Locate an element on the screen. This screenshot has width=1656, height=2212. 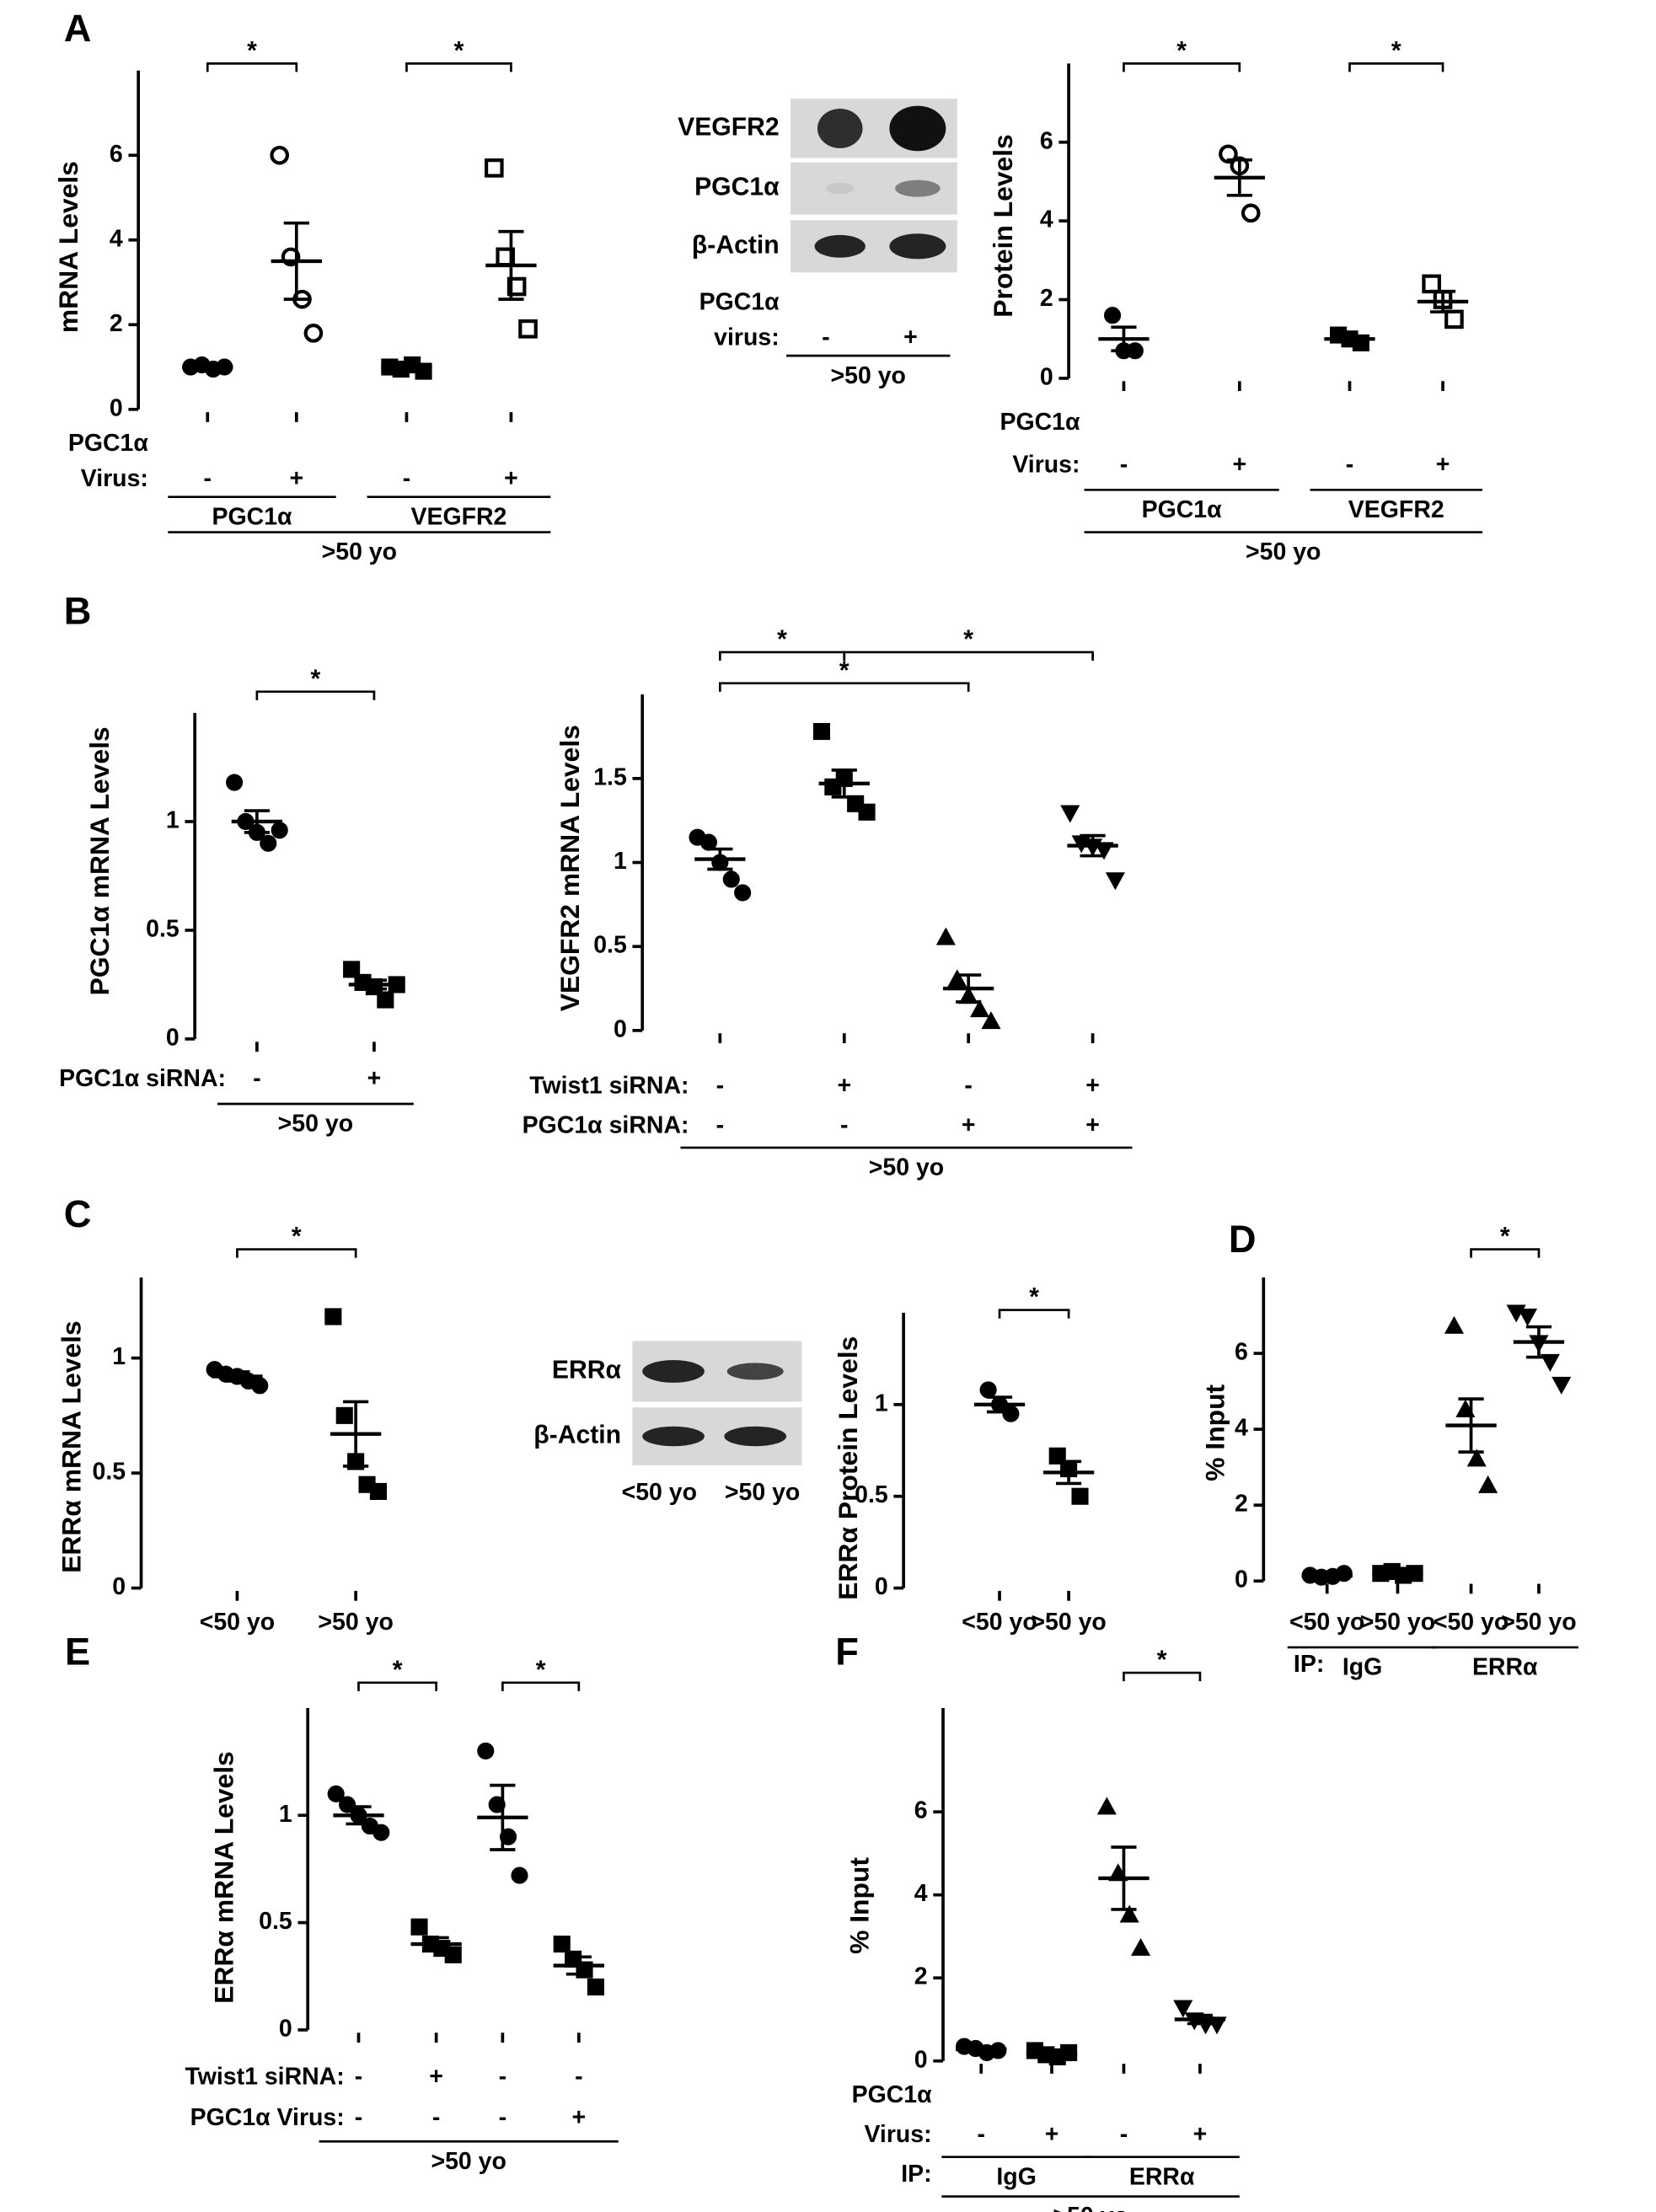
row-label: PGC1α siRNA: is located at coordinates (606, 1124).